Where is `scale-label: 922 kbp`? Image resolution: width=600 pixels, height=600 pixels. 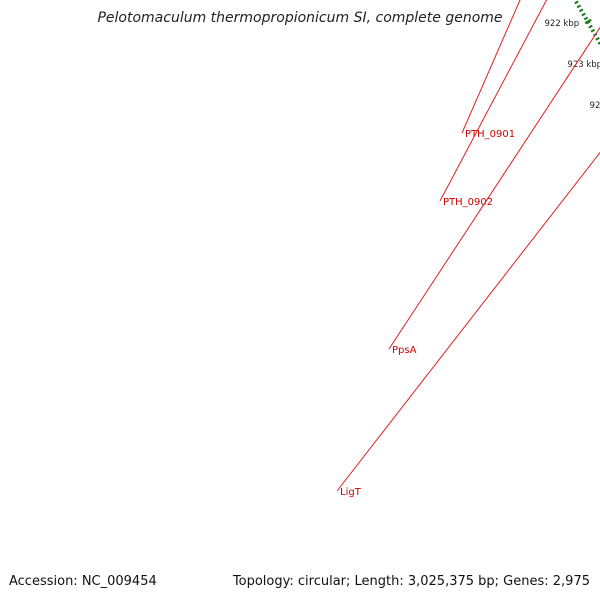 scale-label: 922 kbp is located at coordinates (562, 24).